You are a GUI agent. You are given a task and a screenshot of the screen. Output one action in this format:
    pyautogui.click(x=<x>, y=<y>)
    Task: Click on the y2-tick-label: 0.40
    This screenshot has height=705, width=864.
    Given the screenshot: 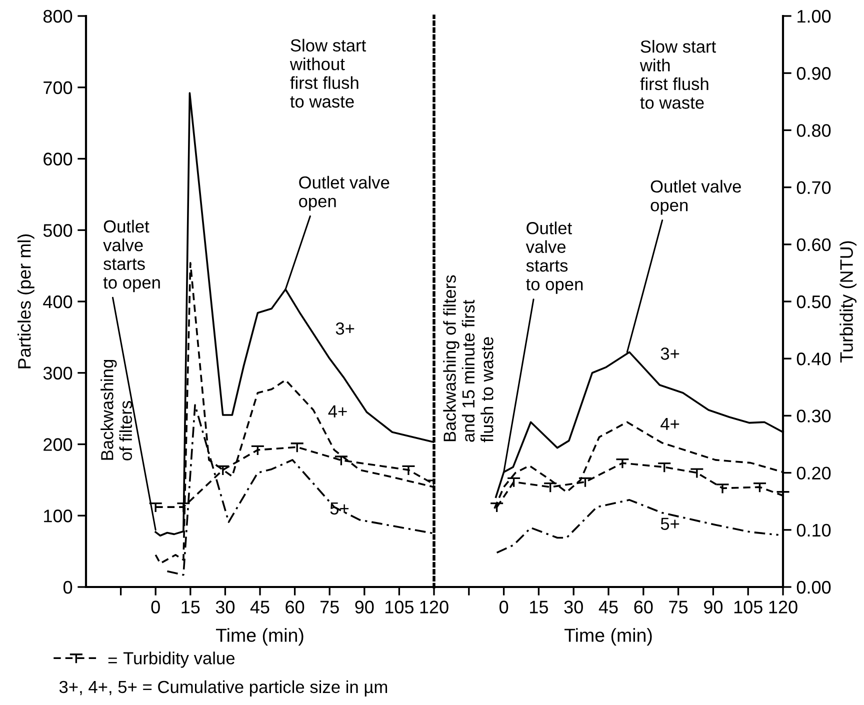 What is the action you would take?
    pyautogui.click(x=813, y=359)
    